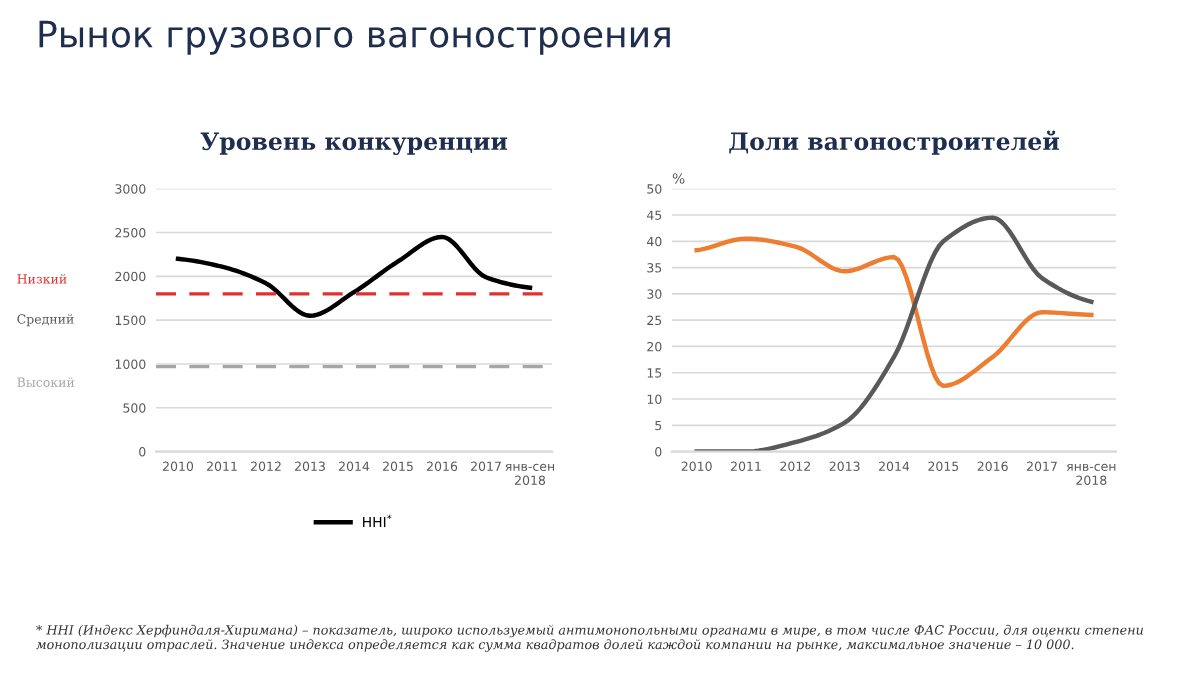 This screenshot has height=674, width=1200. What do you see at coordinates (354, 37) in the screenshot?
I see `text: Рынок грузового вагоностроения` at bounding box center [354, 37].